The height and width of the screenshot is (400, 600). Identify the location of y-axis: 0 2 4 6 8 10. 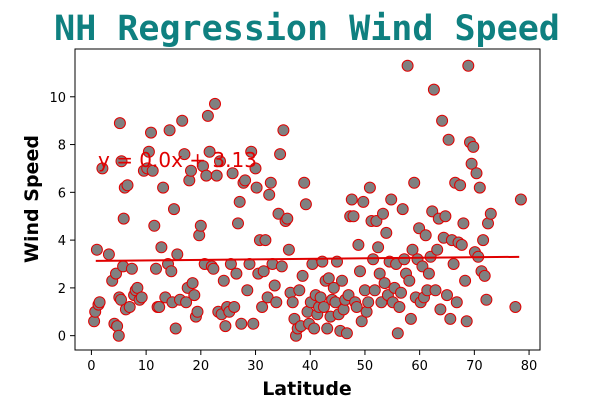
(62, 218).